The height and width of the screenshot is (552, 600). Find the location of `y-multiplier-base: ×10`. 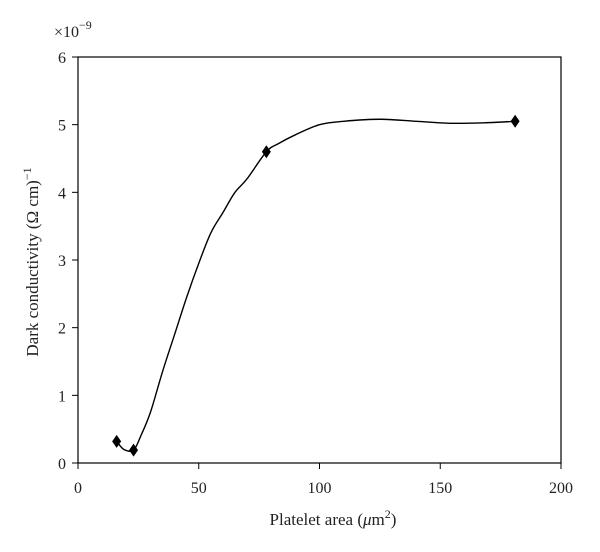

y-multiplier-base: ×10 is located at coordinates (66, 32).